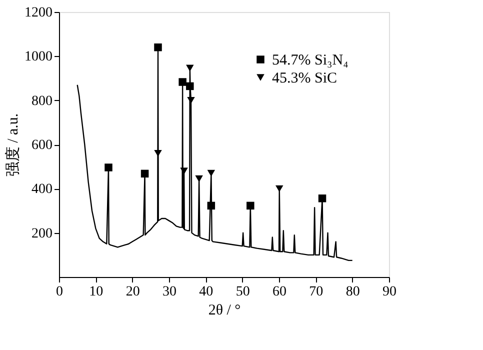  I want to click on x-tick-label: 0, so click(59, 292).